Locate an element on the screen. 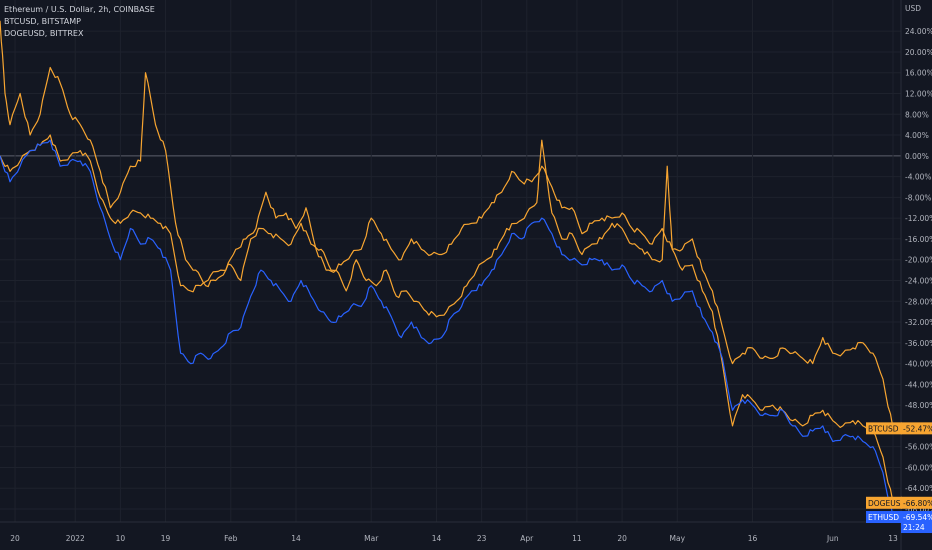  x-tick-label: Mar is located at coordinates (371, 538).